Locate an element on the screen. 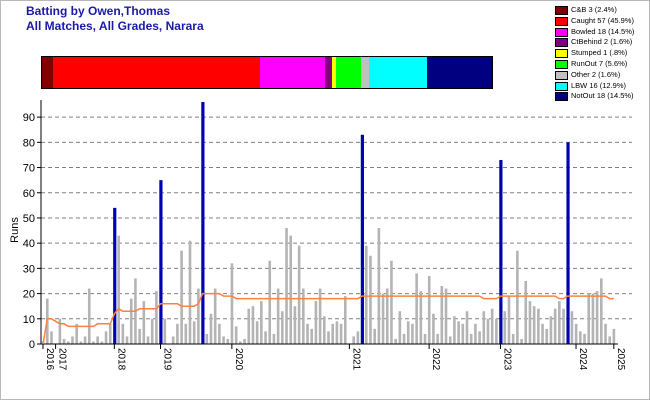 Image resolution: width=650 pixels, height=400 pixels. chart-subtitle: All Matches, All Grades, Narara is located at coordinates (115, 26).